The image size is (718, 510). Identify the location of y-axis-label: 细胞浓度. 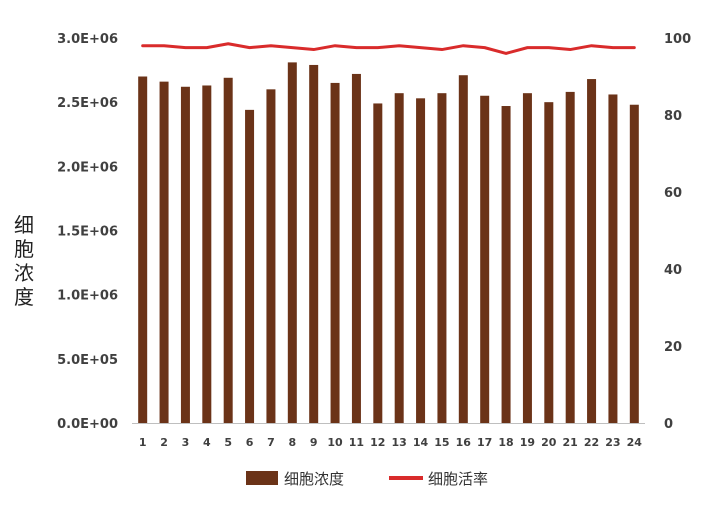
(24, 261).